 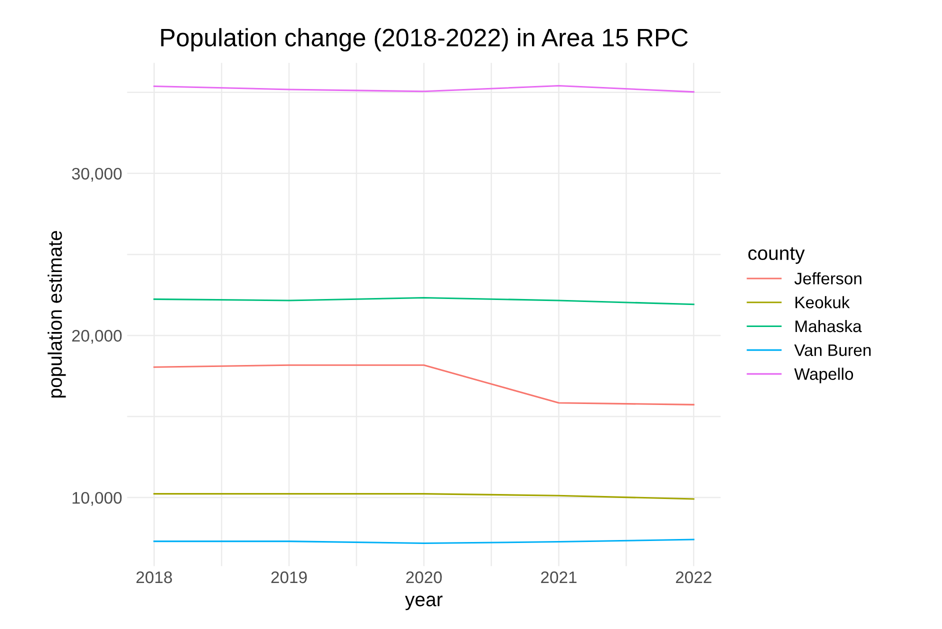 What do you see at coordinates (559, 577) in the screenshot?
I see `x-tick-label: 2021` at bounding box center [559, 577].